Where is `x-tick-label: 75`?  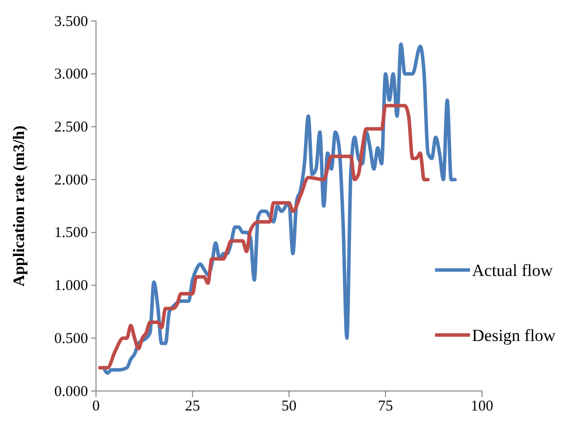
x-tick-label: 75 is located at coordinates (385, 406).